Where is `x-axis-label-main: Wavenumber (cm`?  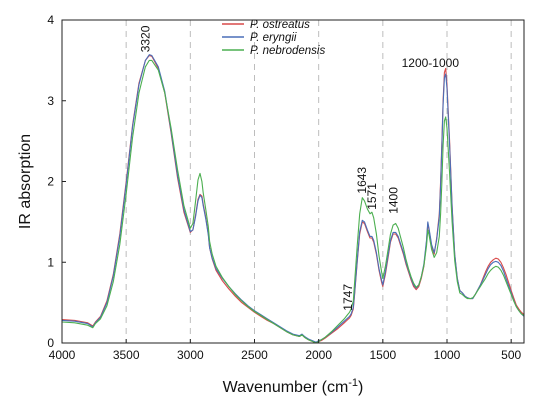 x-axis-label-main: Wavenumber (cm is located at coordinates (286, 387).